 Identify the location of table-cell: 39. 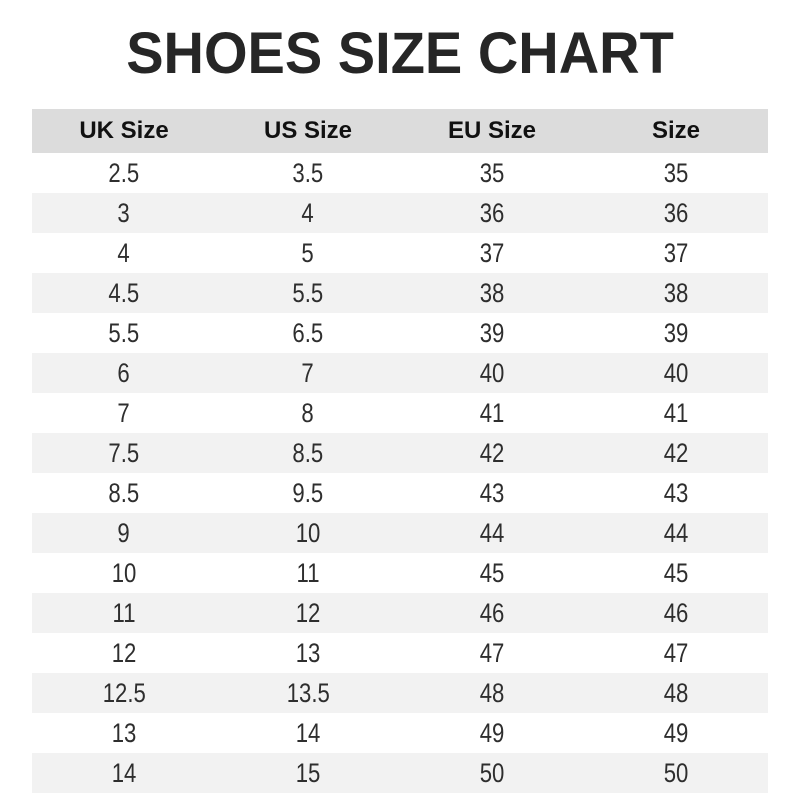
(676, 333).